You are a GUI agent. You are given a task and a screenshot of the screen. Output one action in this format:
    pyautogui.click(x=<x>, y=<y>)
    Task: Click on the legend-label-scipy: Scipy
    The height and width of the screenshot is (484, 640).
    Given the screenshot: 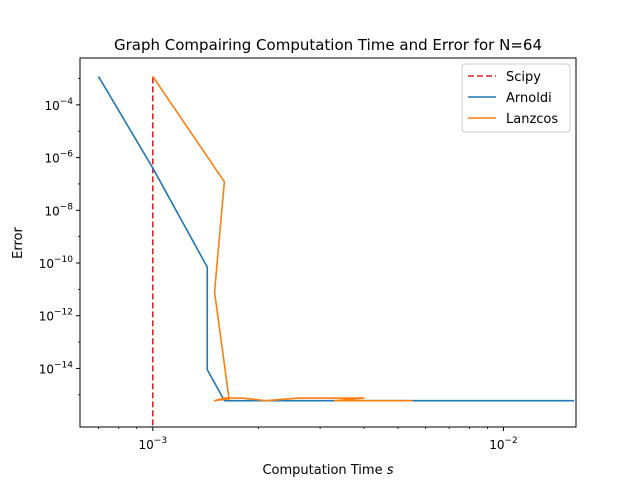 What is the action you would take?
    pyautogui.click(x=523, y=77)
    